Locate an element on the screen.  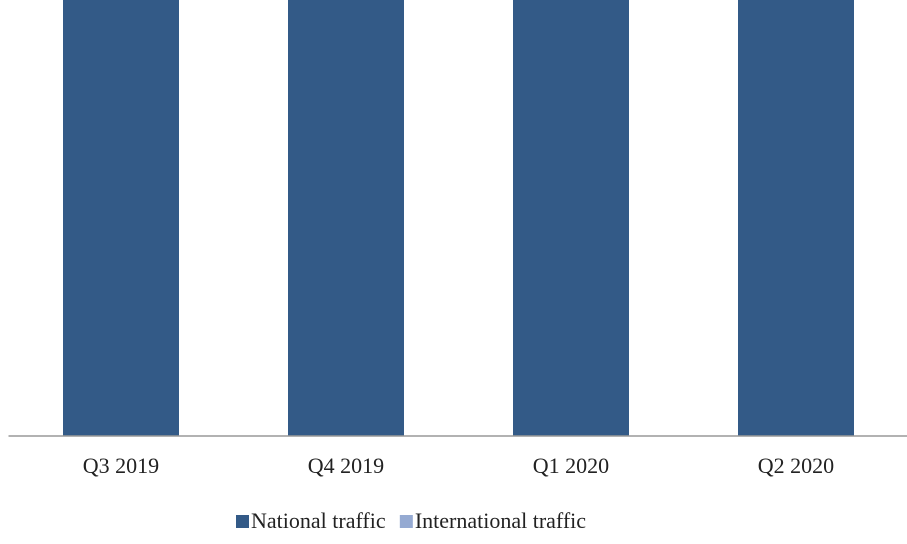
legend-label: National traffic is located at coordinates (318, 520).